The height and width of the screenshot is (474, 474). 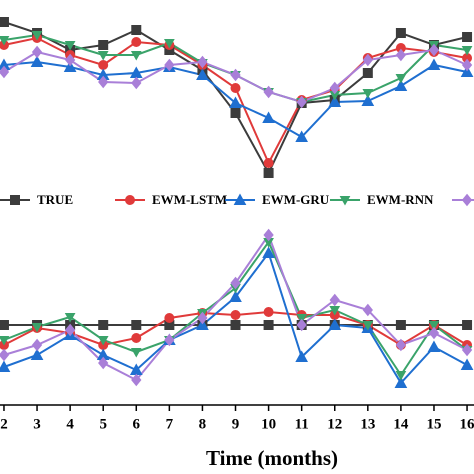 I want to click on legend-label: EWM-RNN, so click(x=400, y=199).